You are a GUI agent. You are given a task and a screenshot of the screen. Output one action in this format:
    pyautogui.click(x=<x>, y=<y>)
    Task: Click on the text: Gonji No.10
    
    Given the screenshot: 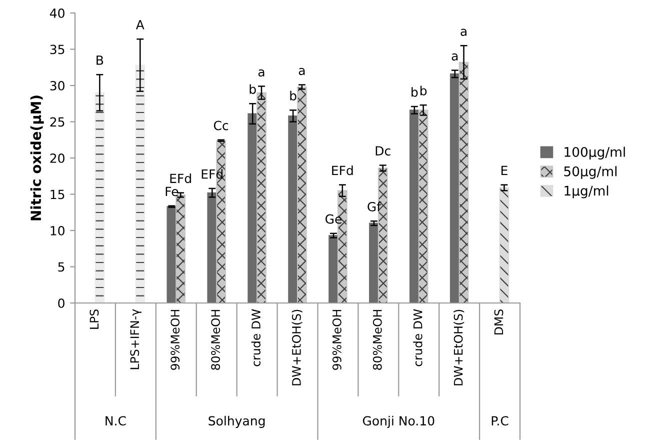 What is the action you would take?
    pyautogui.click(x=398, y=422)
    